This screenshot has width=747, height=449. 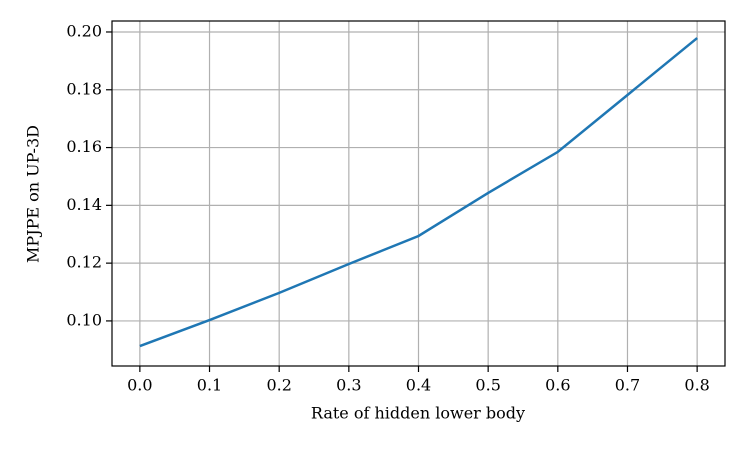 I want to click on x-tick-label: 0.1, so click(x=209, y=385).